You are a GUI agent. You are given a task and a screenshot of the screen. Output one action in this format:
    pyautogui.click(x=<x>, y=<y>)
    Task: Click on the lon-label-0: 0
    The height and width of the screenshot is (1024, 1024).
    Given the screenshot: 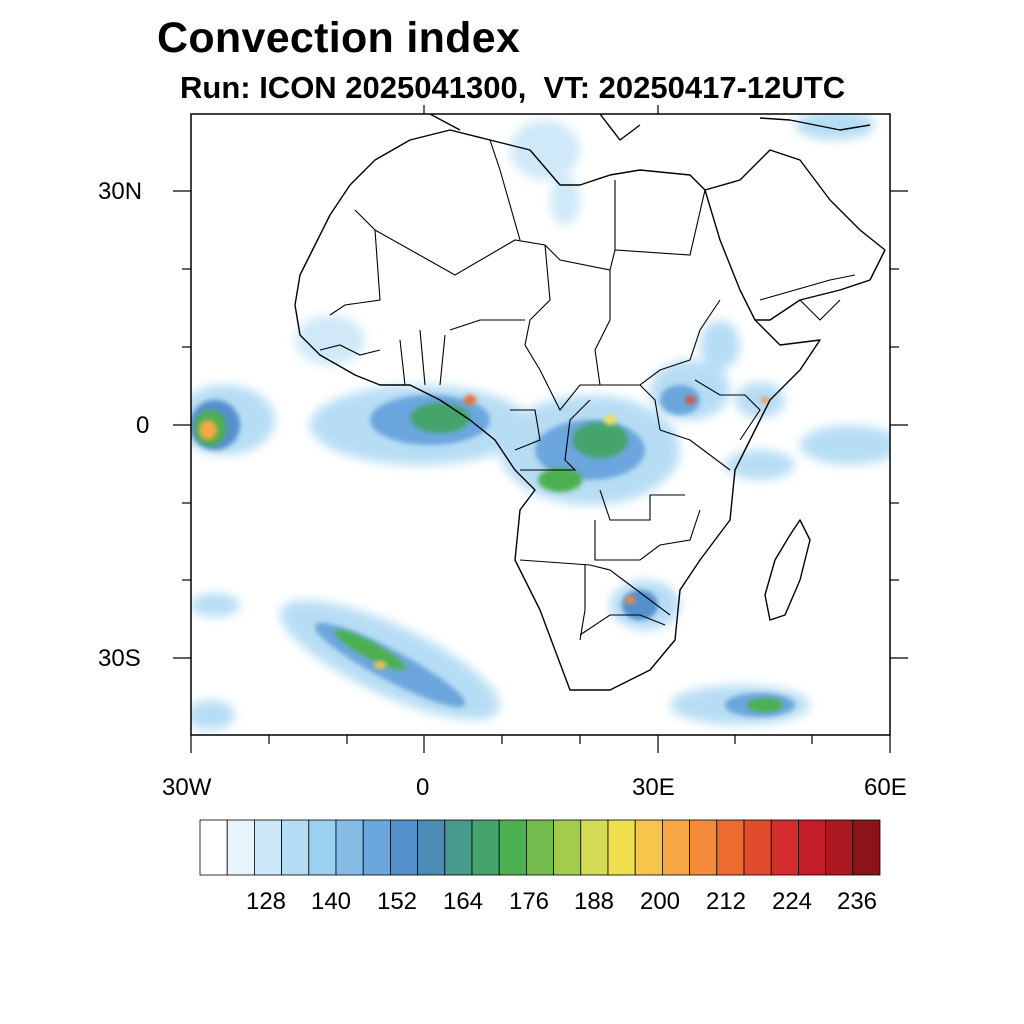 What is the action you would take?
    pyautogui.click(x=423, y=787)
    